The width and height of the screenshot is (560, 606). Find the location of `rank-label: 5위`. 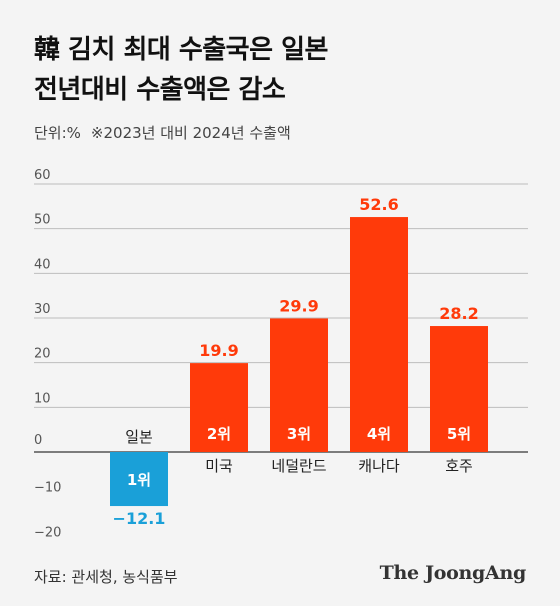

rank-label: 5위 is located at coordinates (459, 434).